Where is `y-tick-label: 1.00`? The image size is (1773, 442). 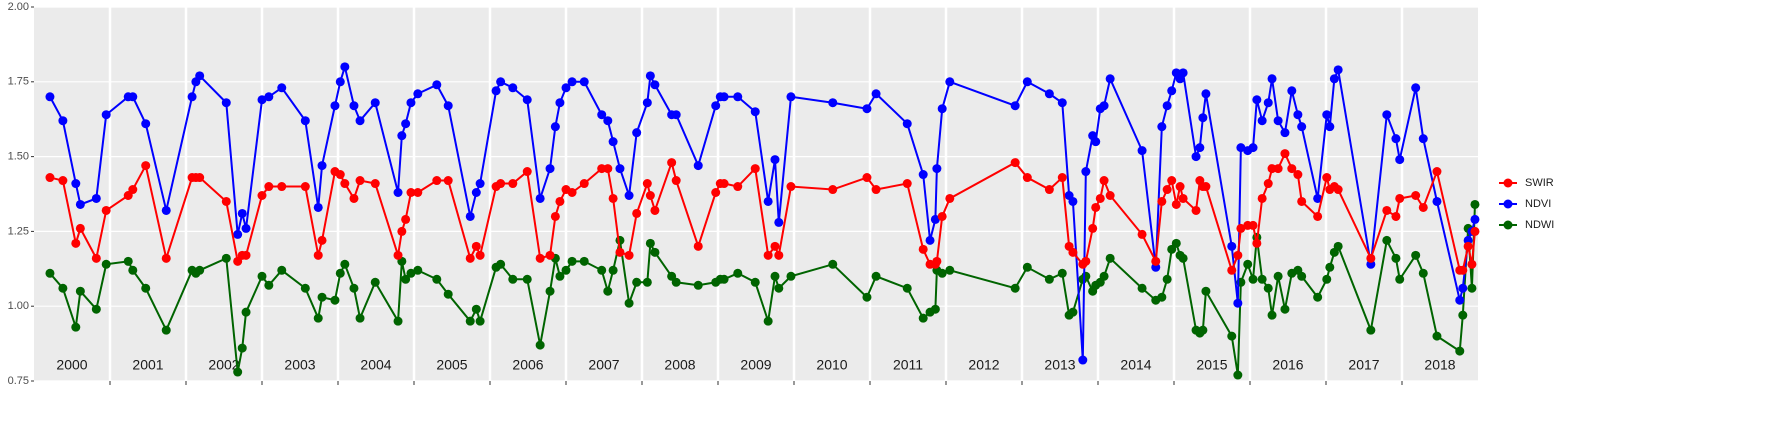 y-tick-label: 1.00 is located at coordinates (18, 306).